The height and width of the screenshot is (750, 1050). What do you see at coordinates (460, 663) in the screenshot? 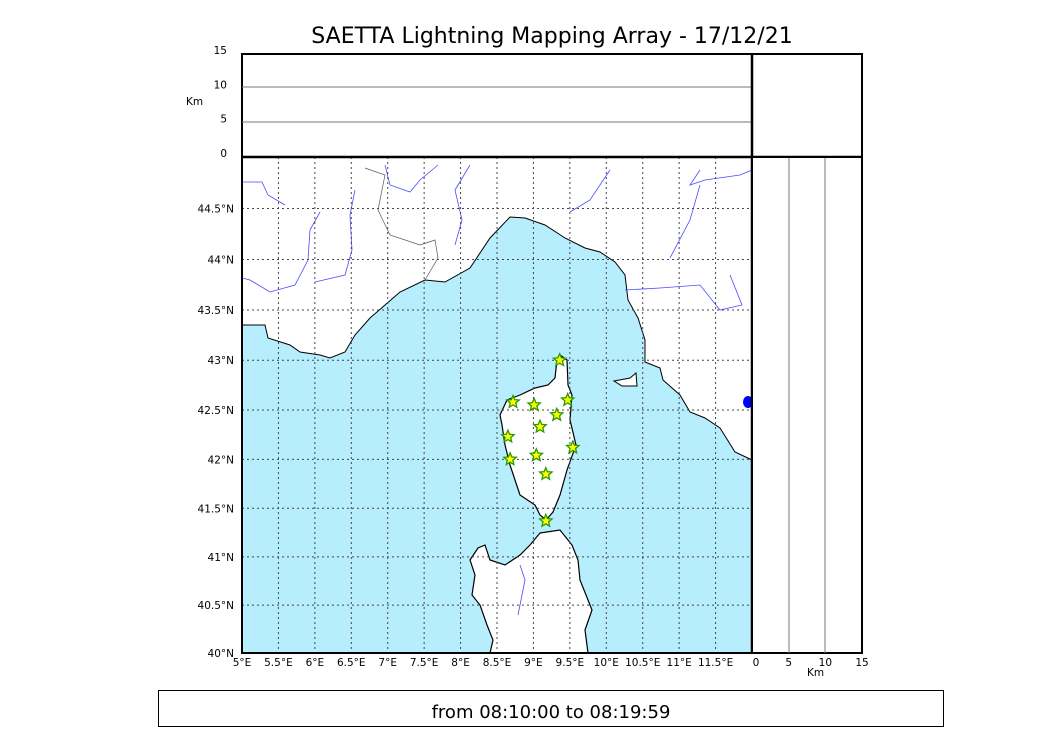
I see `lon-tick-label: 8°E` at bounding box center [460, 663].